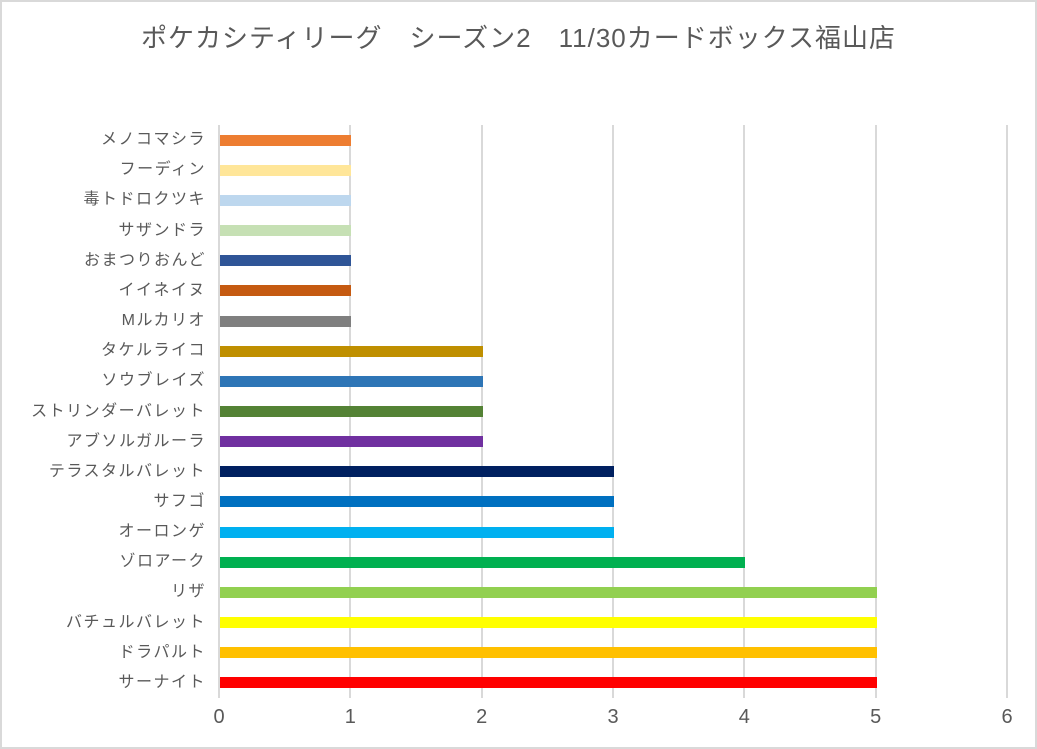 Image resolution: width=1037 pixels, height=749 pixels. I want to click on category-label: フーディン, so click(162, 170).